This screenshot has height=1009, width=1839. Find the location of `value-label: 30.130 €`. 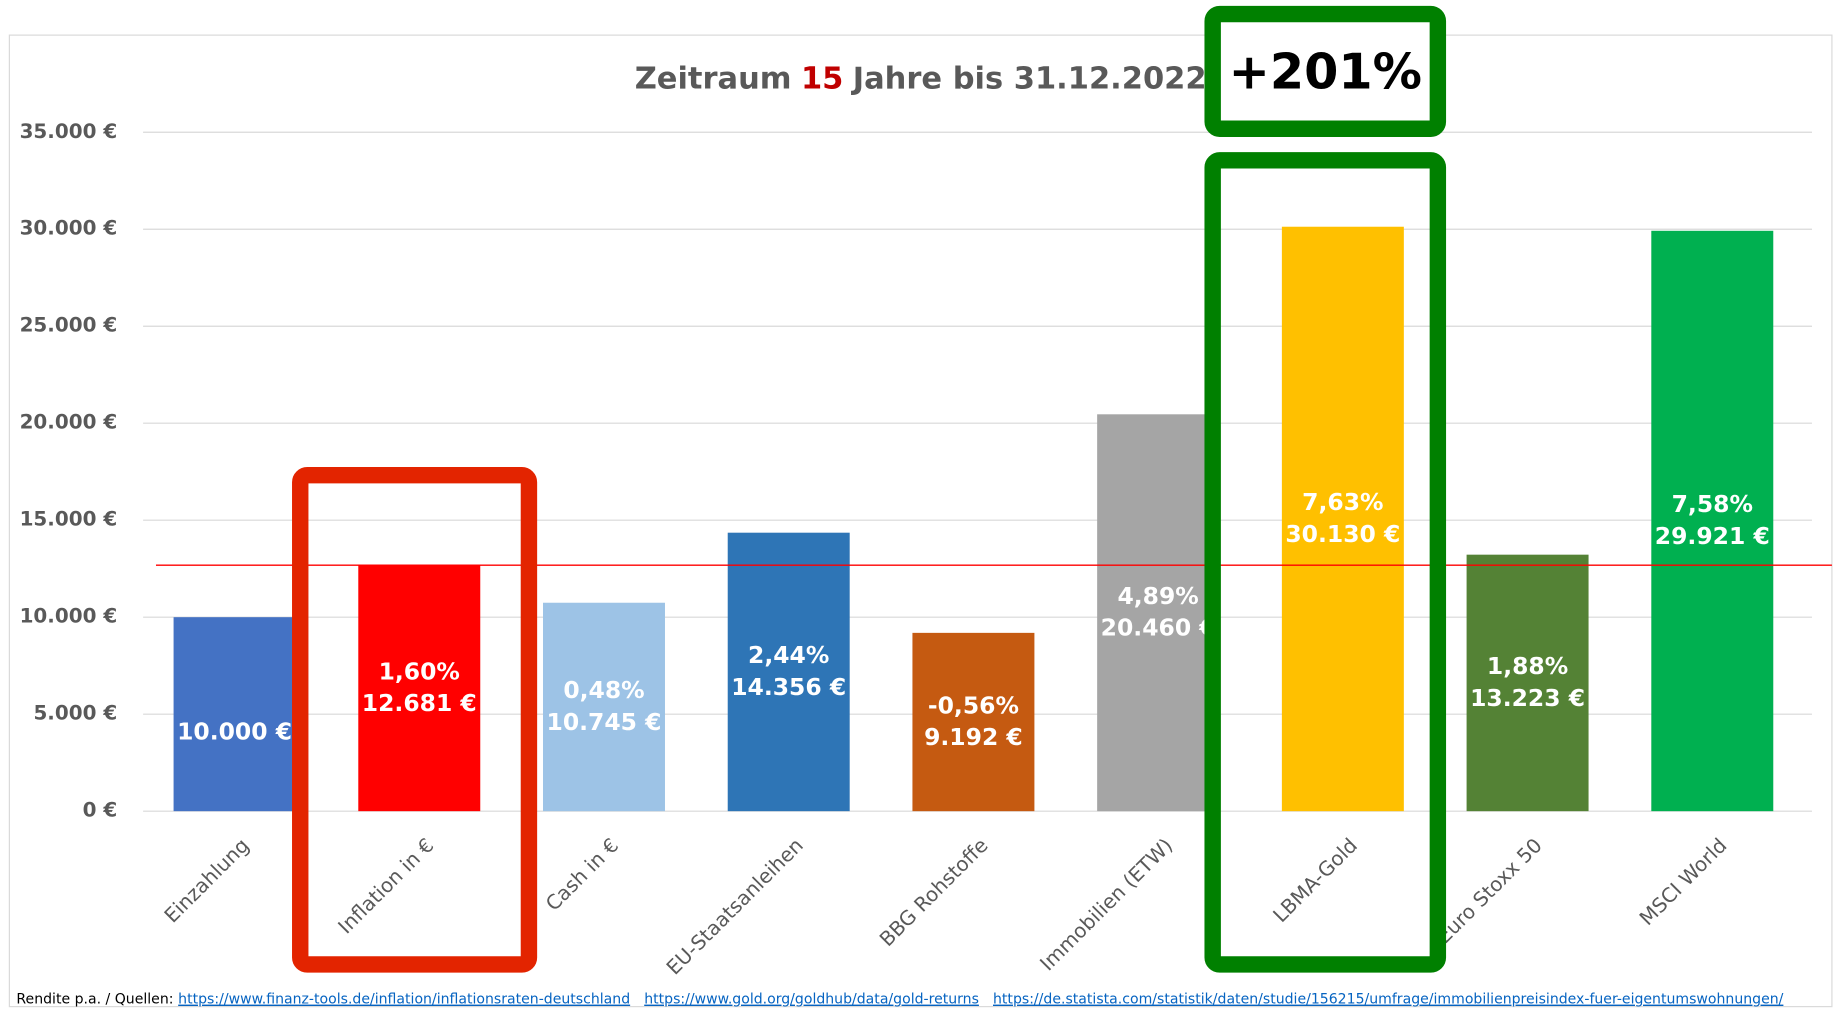

value-label: 30.130 € is located at coordinates (1342, 534).